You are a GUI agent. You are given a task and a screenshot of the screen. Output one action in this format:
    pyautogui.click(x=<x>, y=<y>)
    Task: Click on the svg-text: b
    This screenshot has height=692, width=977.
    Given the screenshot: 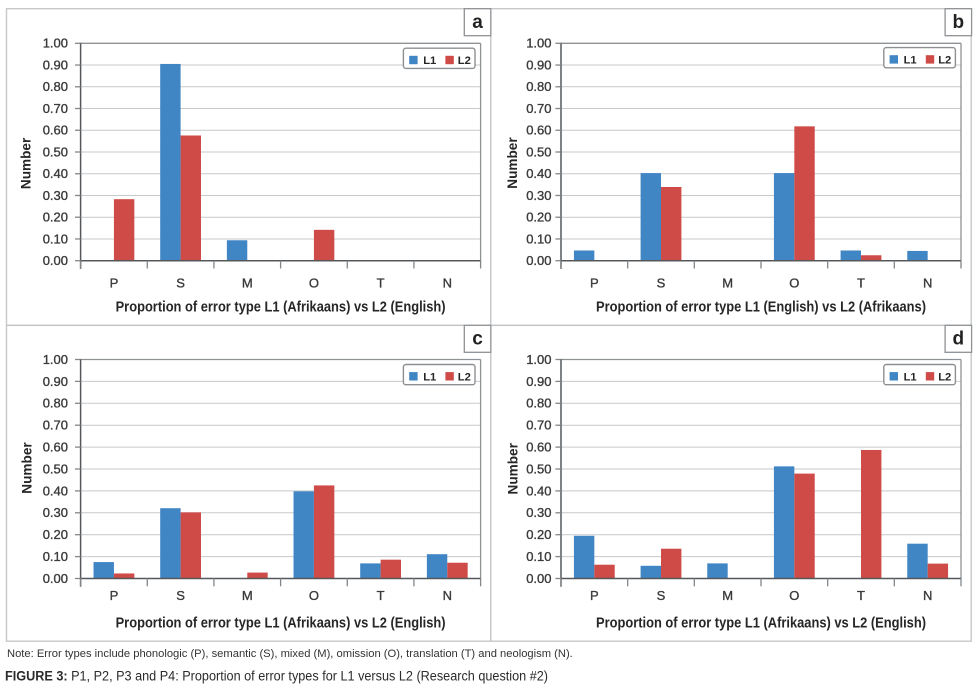 What is the action you would take?
    pyautogui.click(x=958, y=22)
    